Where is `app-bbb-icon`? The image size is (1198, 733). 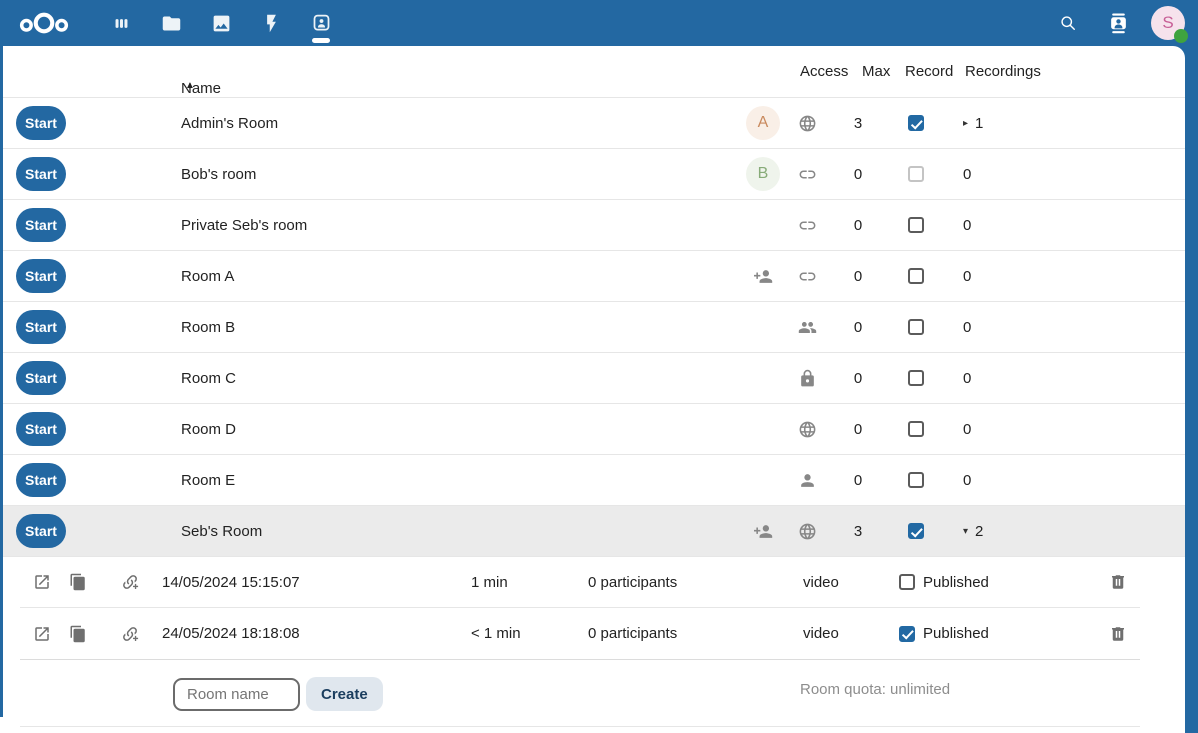
app-bbb-icon is located at coordinates (321, 23).